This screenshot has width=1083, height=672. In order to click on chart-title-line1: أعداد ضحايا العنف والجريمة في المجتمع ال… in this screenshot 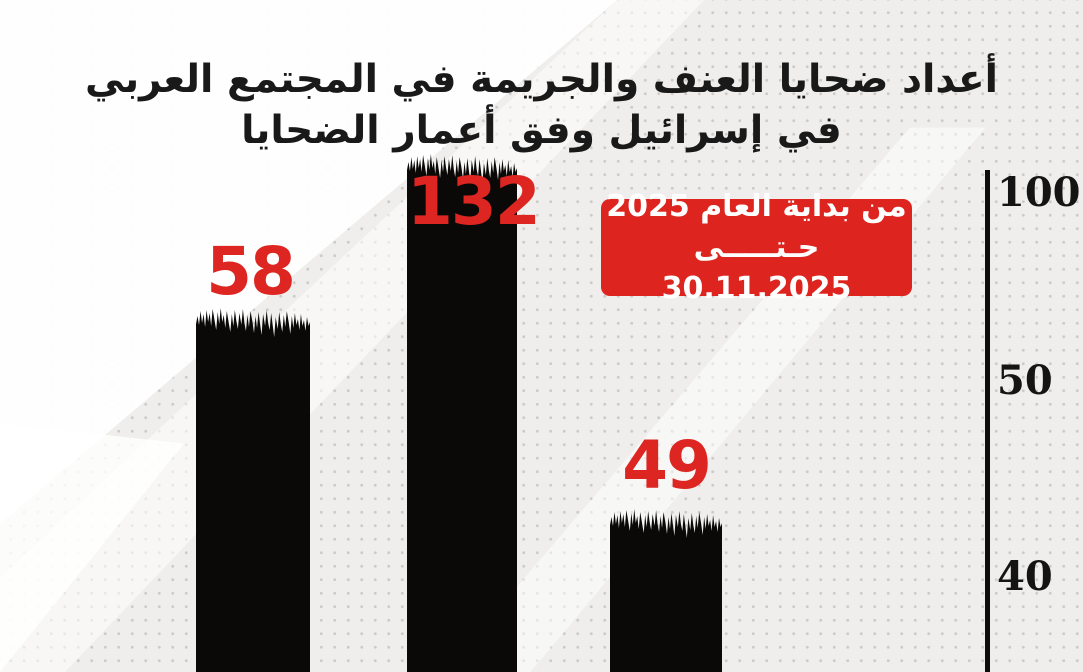, I will do `click(541, 80)`.